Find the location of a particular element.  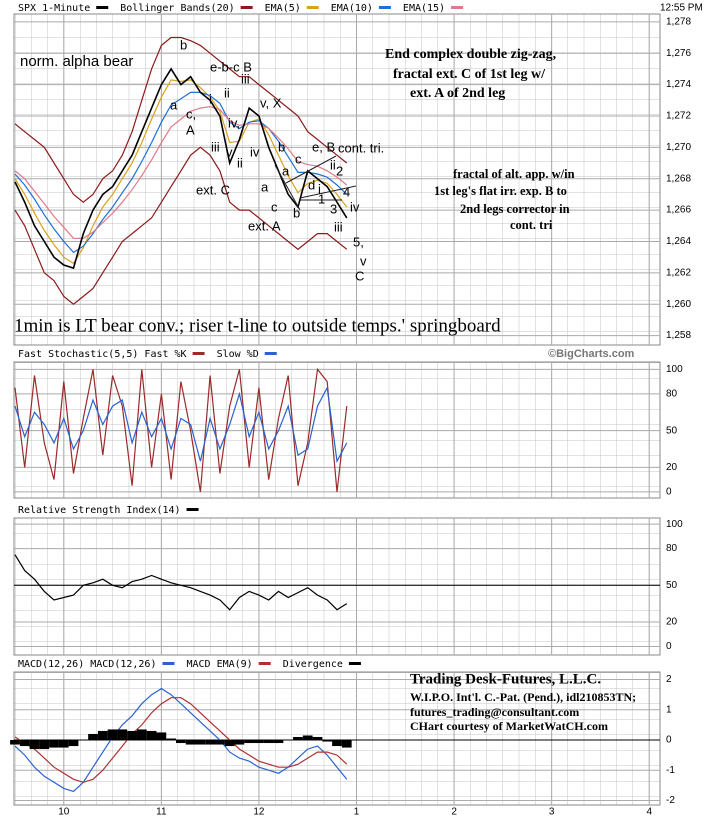

legend-label: Divergence is located at coordinates (313, 664).